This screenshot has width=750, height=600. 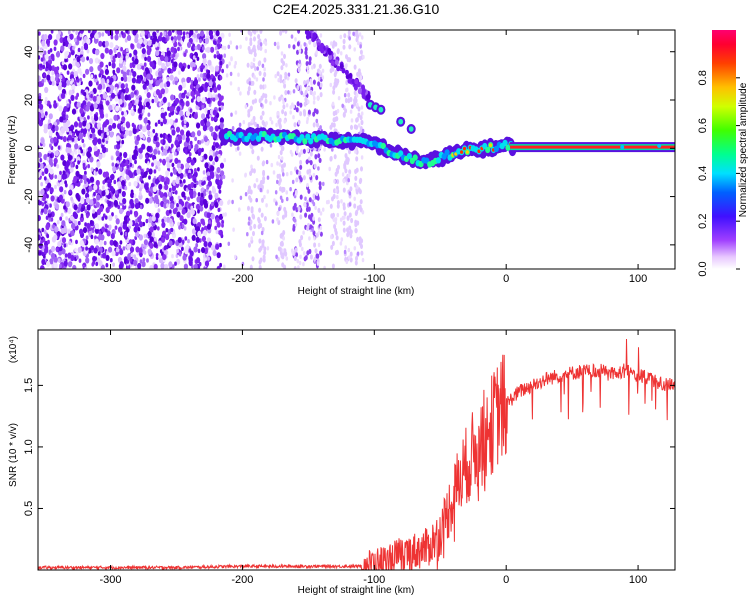 What do you see at coordinates (29, 100) in the screenshot?
I see `y-tick-label: 20` at bounding box center [29, 100].